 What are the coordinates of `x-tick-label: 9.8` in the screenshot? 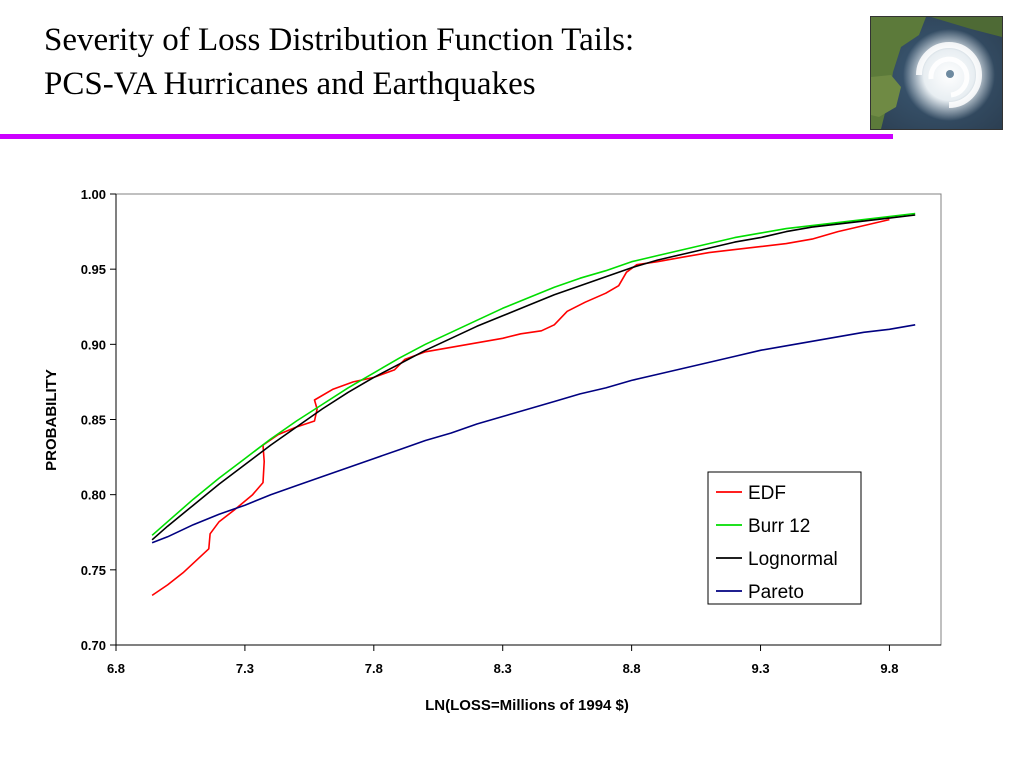 It's located at (889, 668).